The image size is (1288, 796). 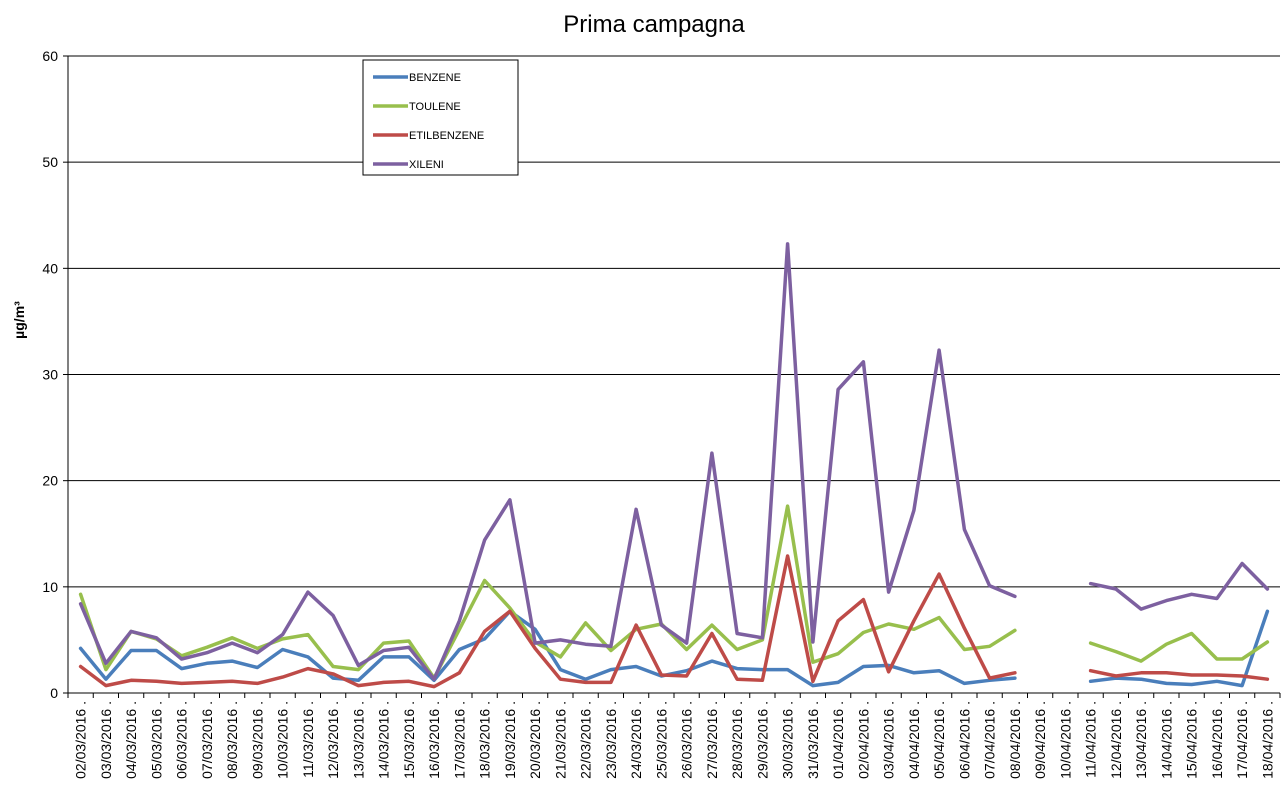 I want to click on x-tick-label: 03/03/2016 ., so click(x=106, y=740).